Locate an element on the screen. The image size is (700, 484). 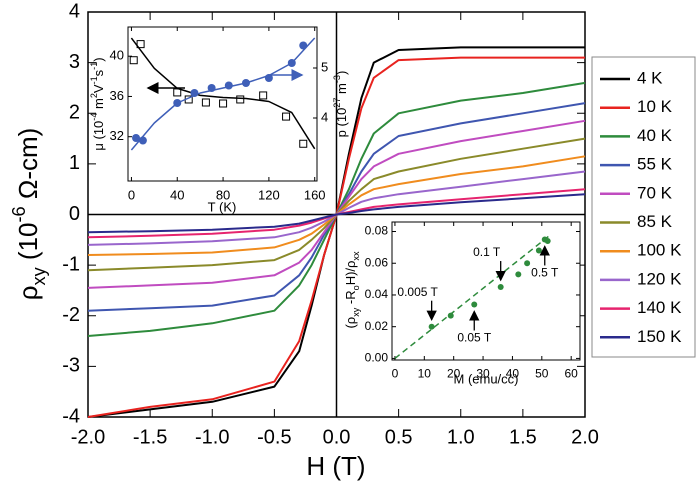
x-tick-label: 120 is located at coordinates (269, 194).